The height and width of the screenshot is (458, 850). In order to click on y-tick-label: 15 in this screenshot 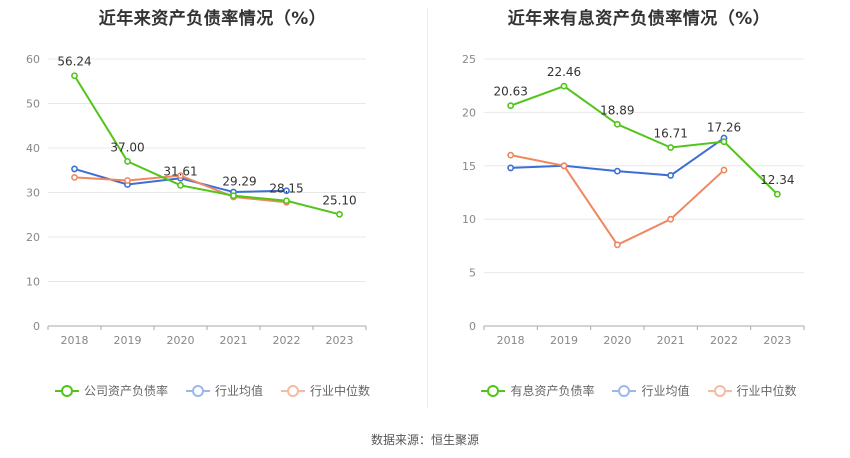, I will do `click(469, 166)`.